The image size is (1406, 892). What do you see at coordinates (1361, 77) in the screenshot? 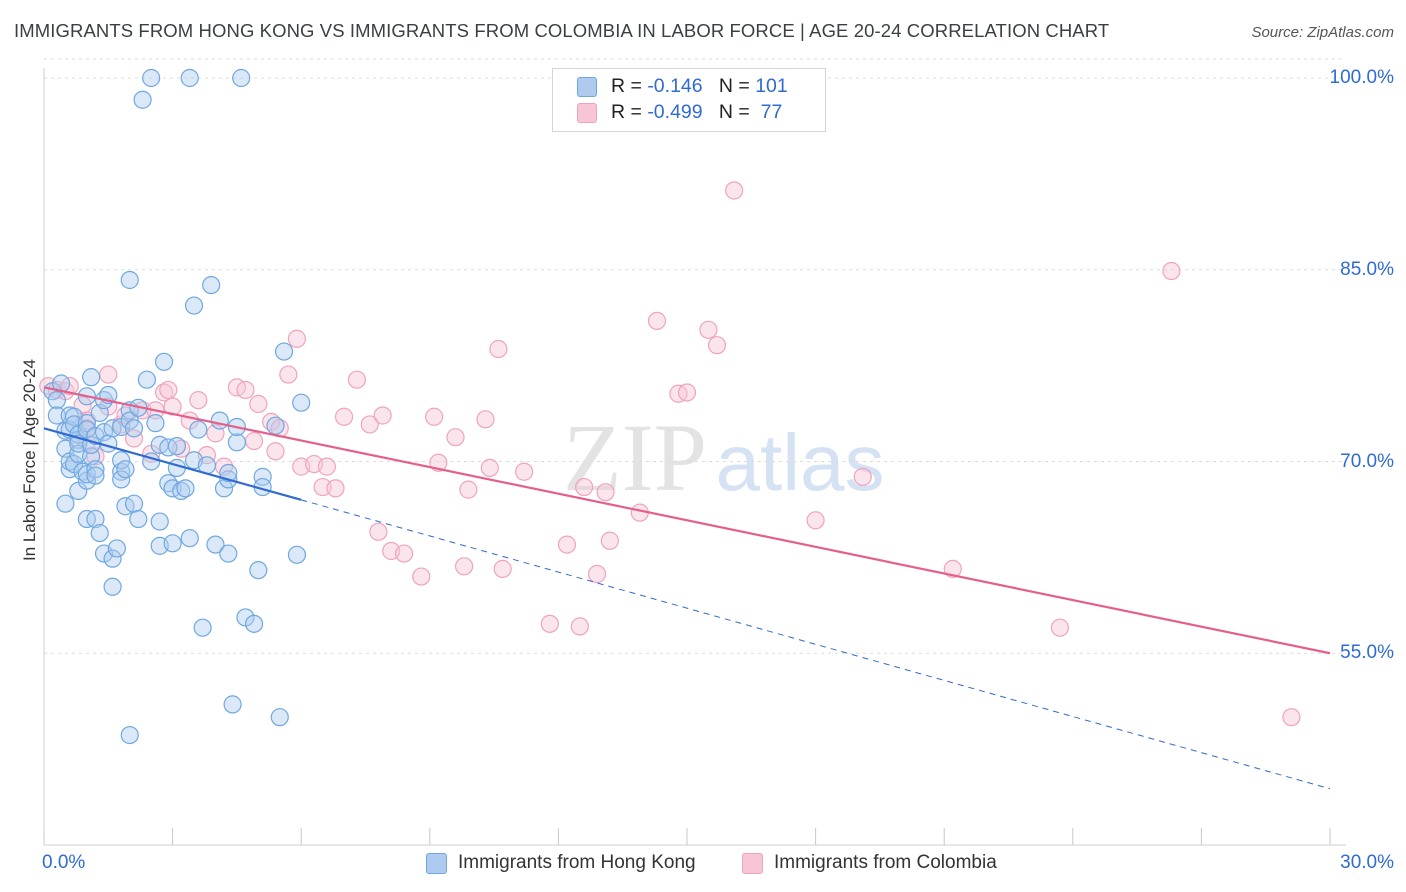
I see `y-tick-label-100: 100.0%` at bounding box center [1361, 77].